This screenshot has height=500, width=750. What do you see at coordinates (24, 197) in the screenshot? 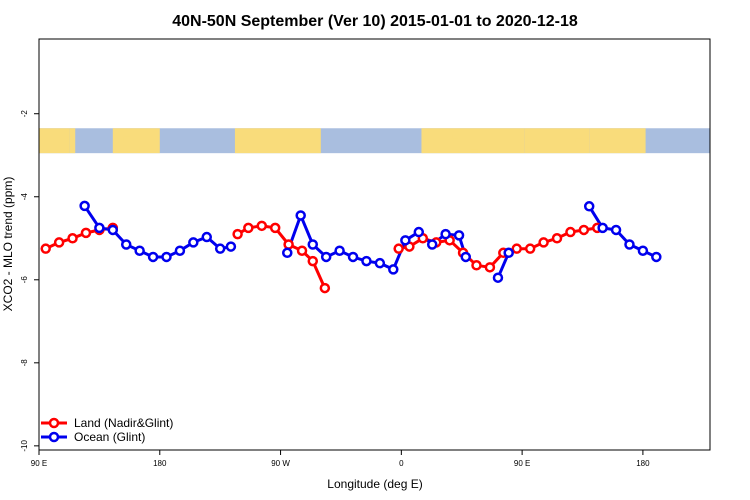
I see `y-tick-label: -4` at bounding box center [24, 197].